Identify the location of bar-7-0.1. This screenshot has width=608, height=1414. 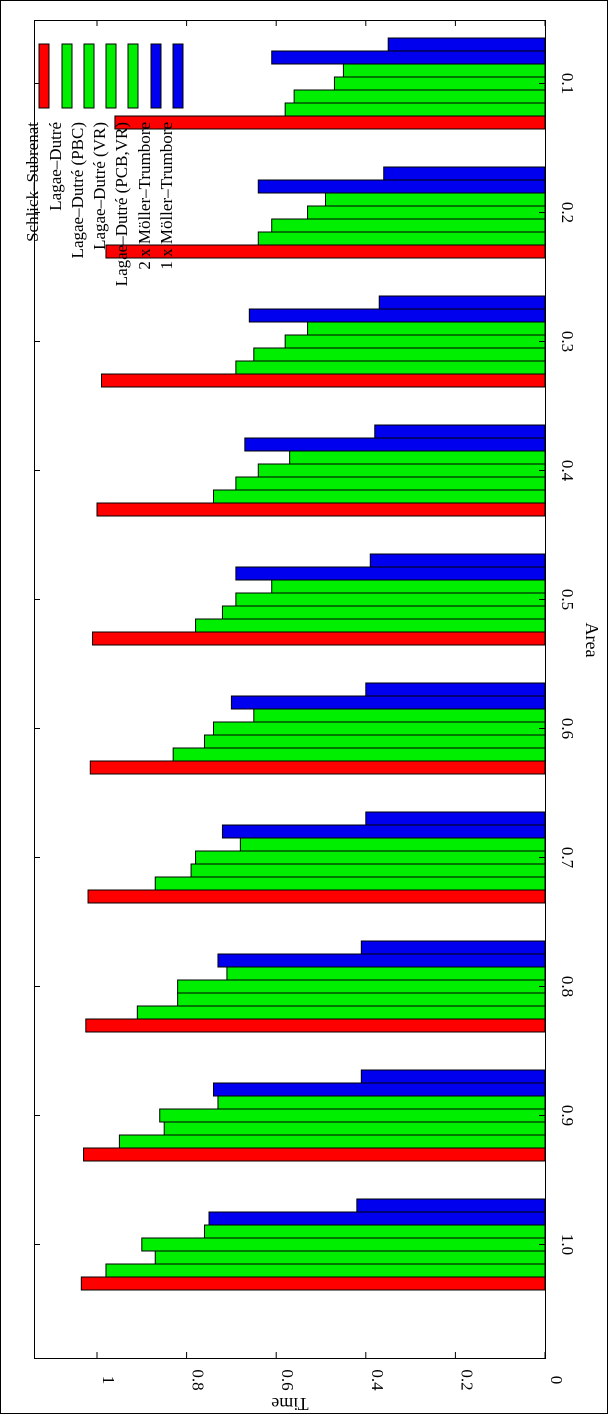
(466, 44).